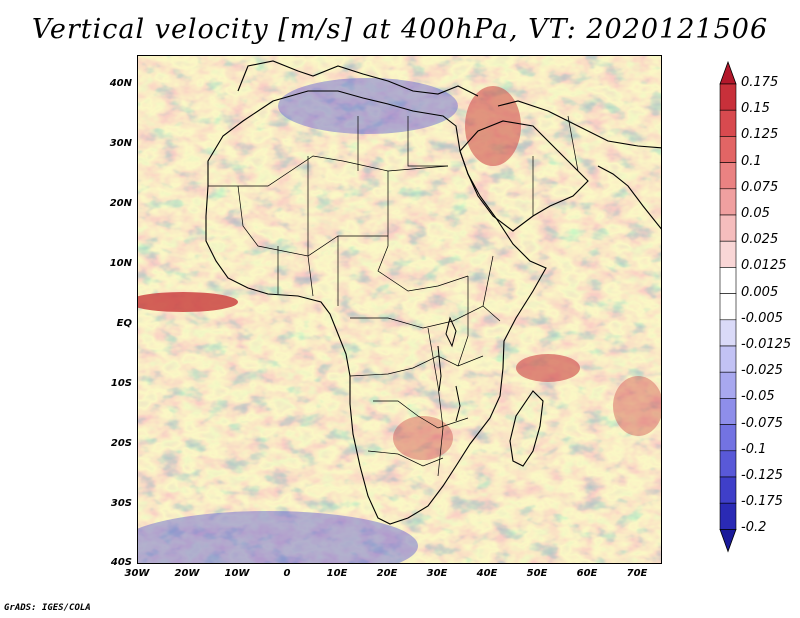 This screenshot has height=618, width=800. Describe the element at coordinates (762, 371) in the screenshot. I see `colorbar-label: -0.025` at that location.